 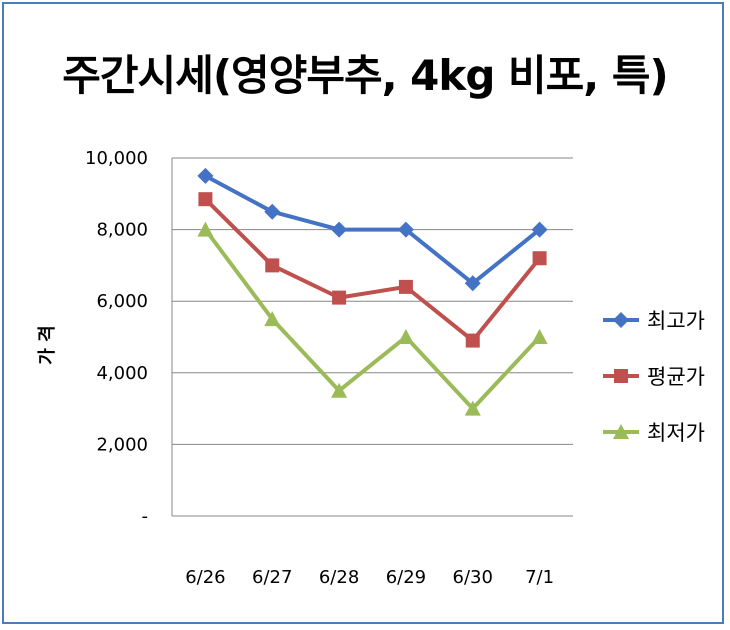 I want to click on x-tick-label: 6/30, so click(x=473, y=577).